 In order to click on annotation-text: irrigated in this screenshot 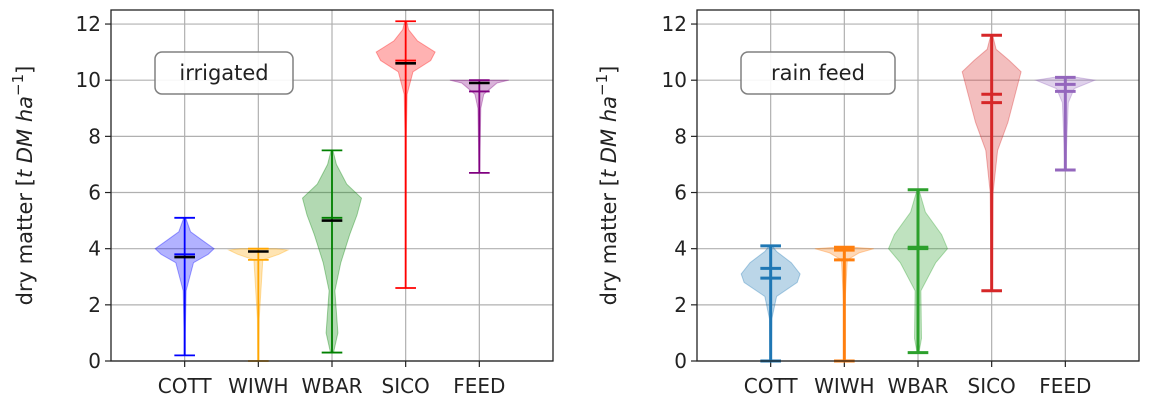, I will do `click(223, 73)`.